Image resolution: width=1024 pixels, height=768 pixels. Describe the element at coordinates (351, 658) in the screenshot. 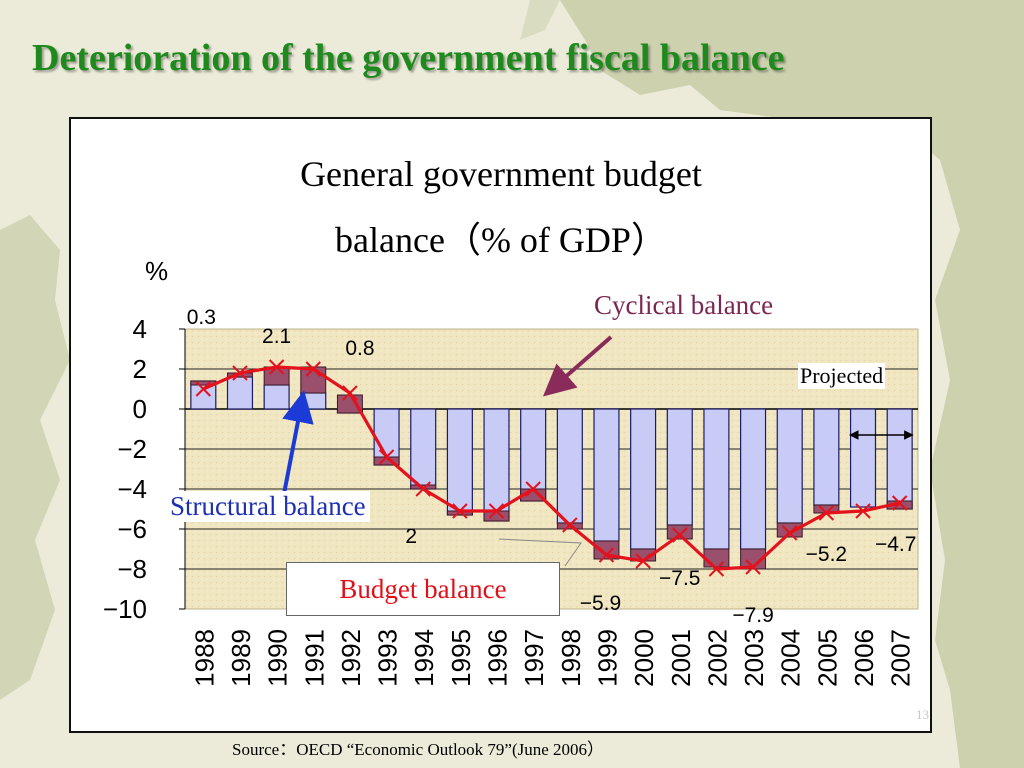

I see `x-tick-label: 1992` at that location.